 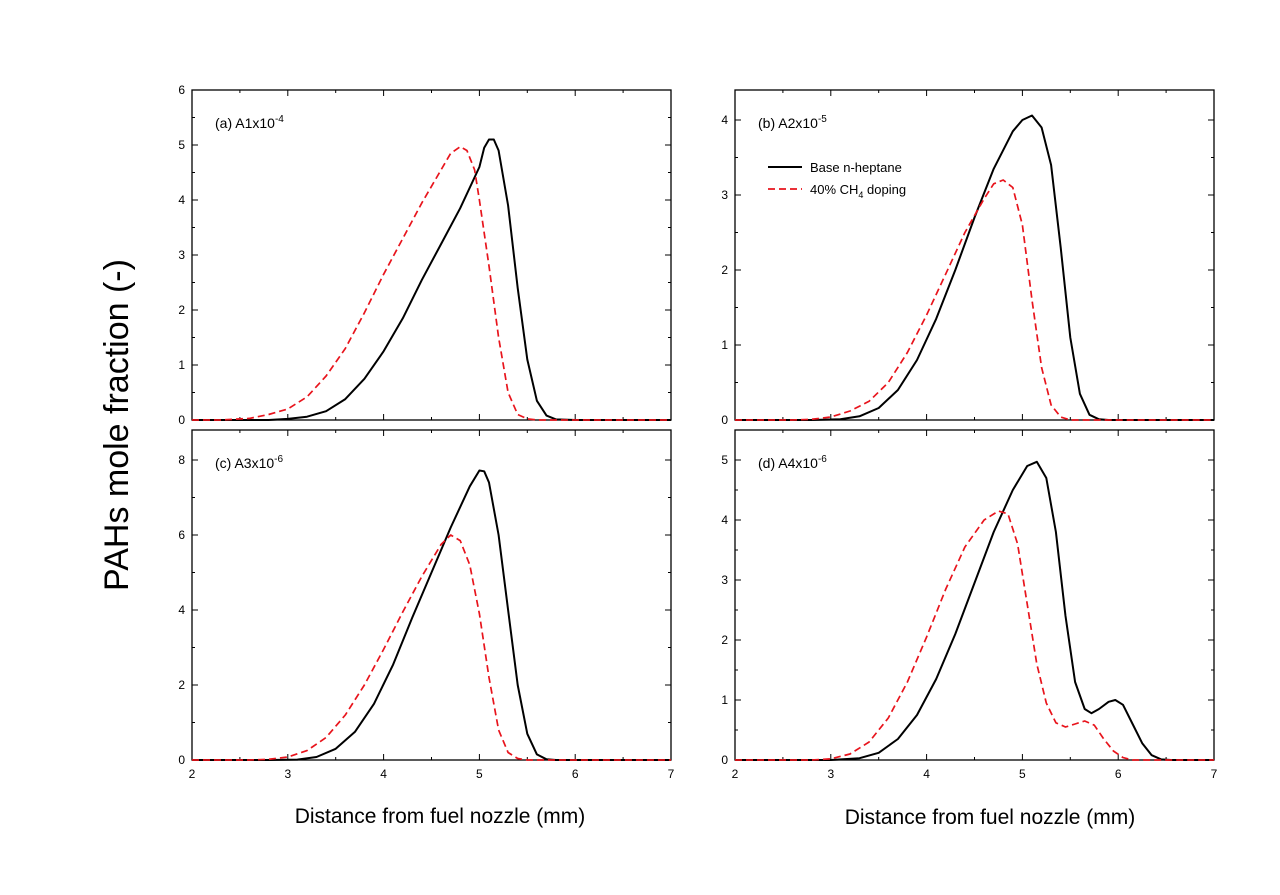 I want to click on panel-b: 0 1 2 3 4 (b) A2x10-5, so click(x=968, y=258).